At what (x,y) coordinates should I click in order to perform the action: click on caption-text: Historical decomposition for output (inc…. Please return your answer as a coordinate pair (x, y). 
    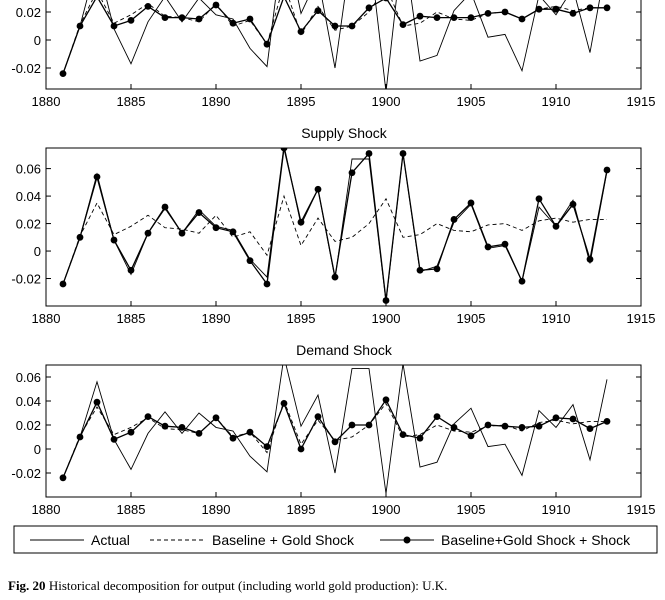
    Looking at the image, I should click on (248, 585).